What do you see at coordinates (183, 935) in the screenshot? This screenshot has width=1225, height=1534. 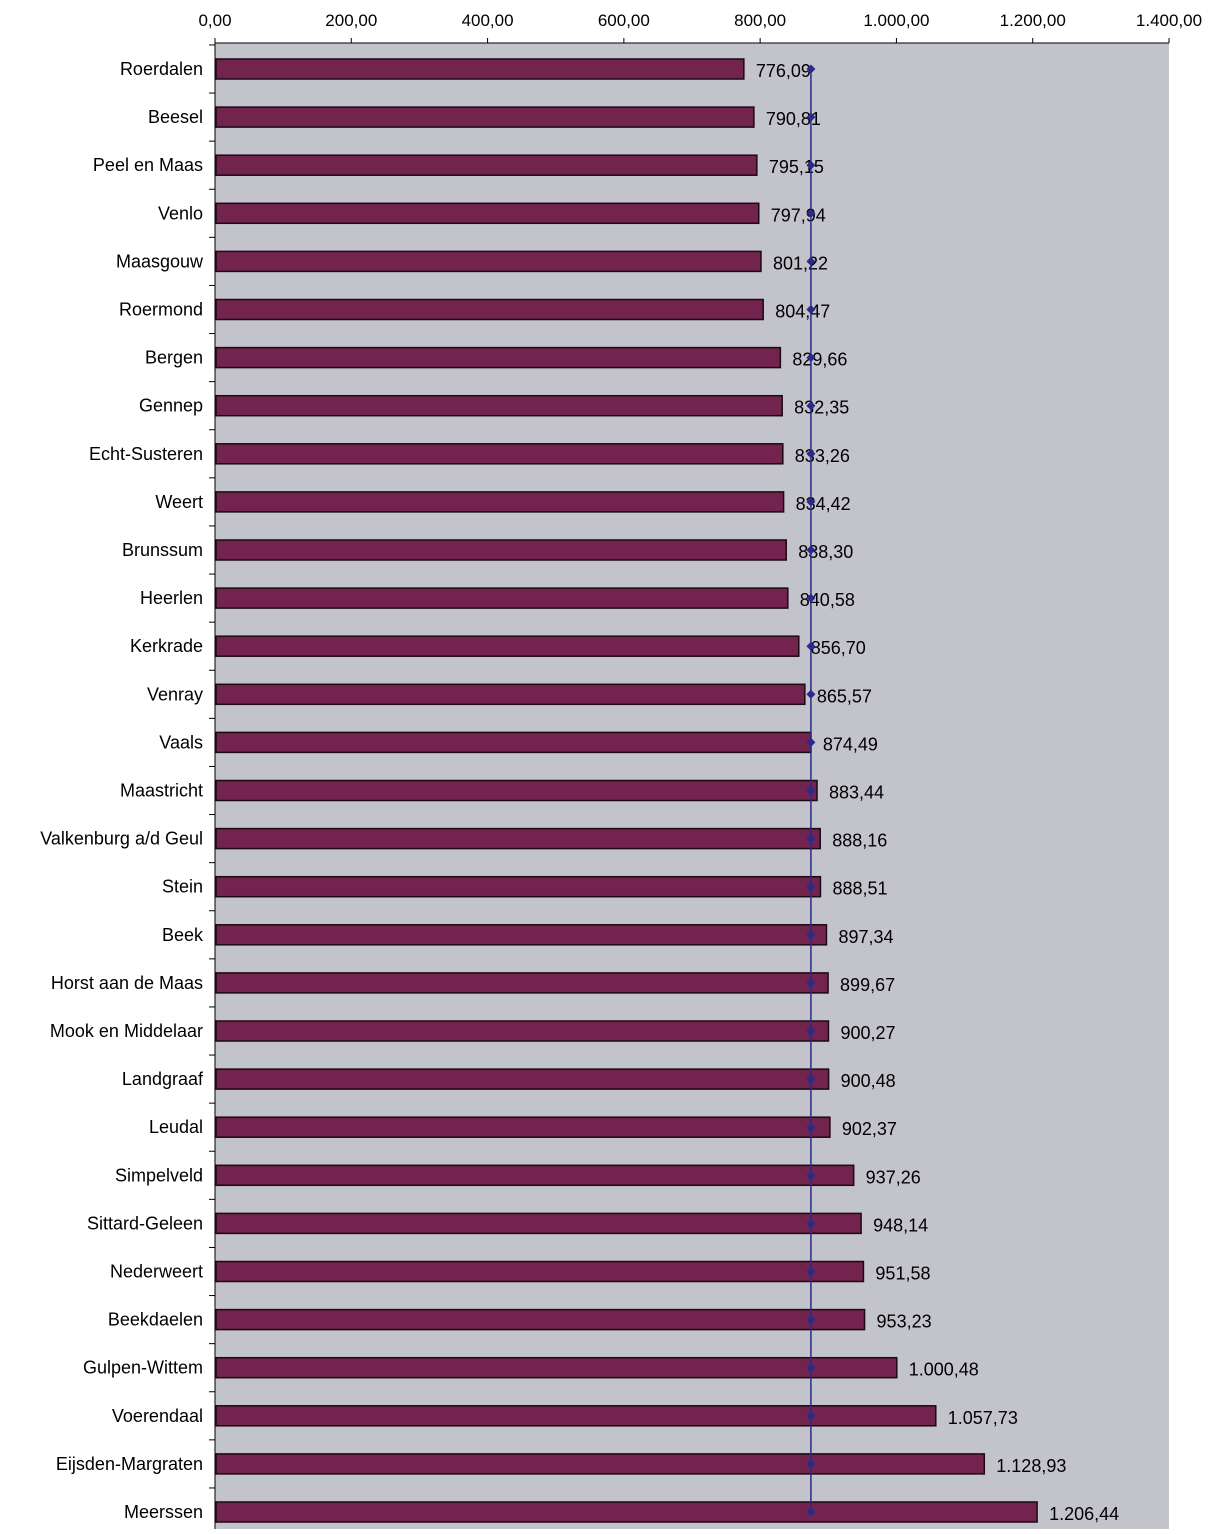 I see `category-label: Beek` at bounding box center [183, 935].